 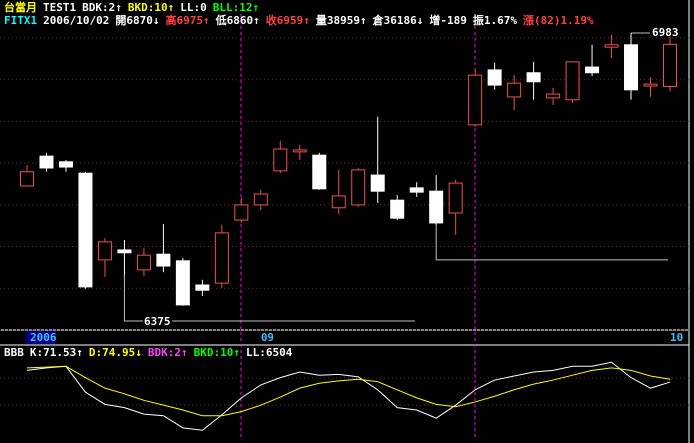 I want to click on support-line, so click(x=551, y=243).